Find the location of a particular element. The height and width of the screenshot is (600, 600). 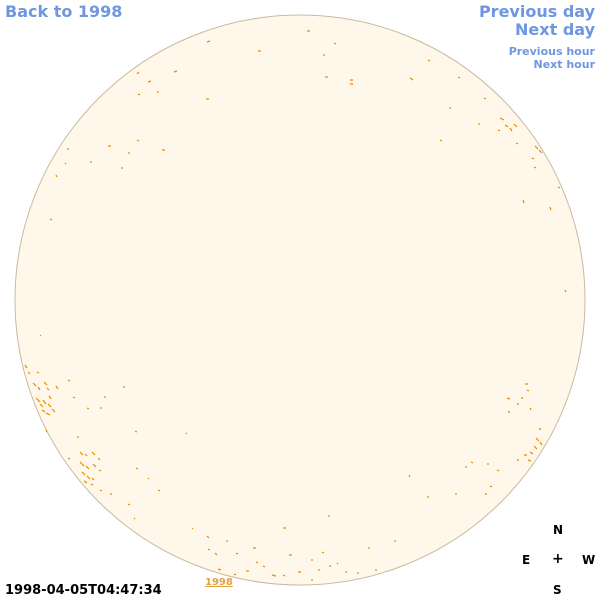

observation-timestamp: 1998-04-05T04:47:34 is located at coordinates (83, 590).